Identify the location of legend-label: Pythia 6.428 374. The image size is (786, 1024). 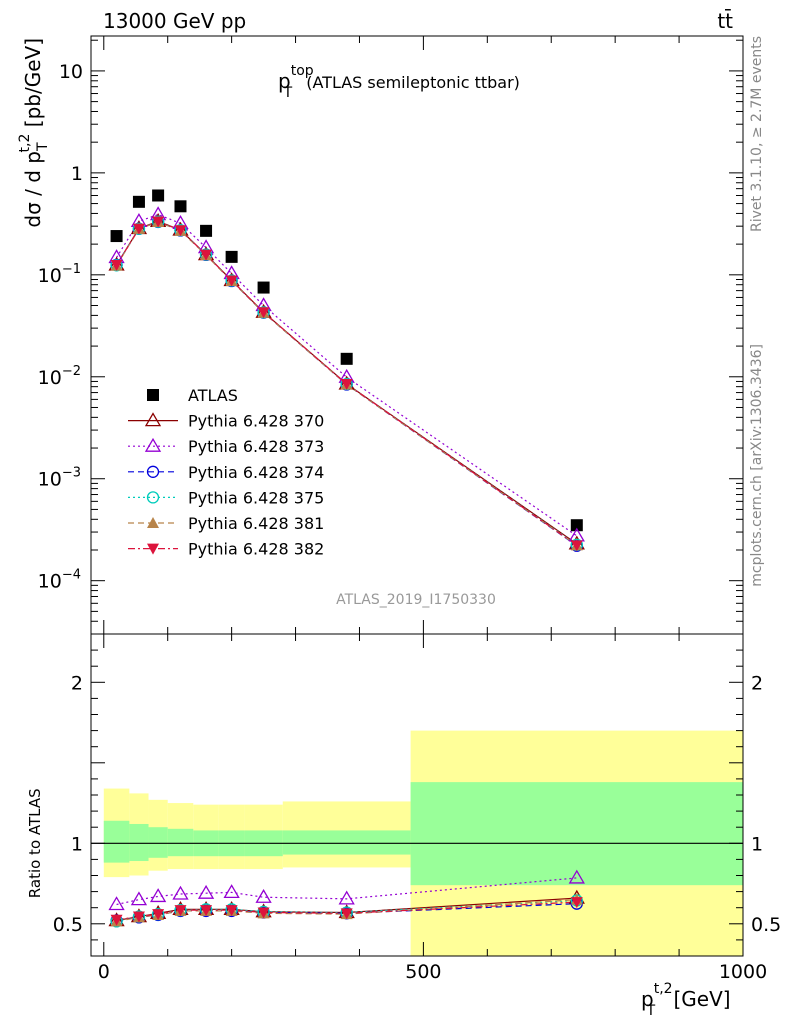
(256, 472).